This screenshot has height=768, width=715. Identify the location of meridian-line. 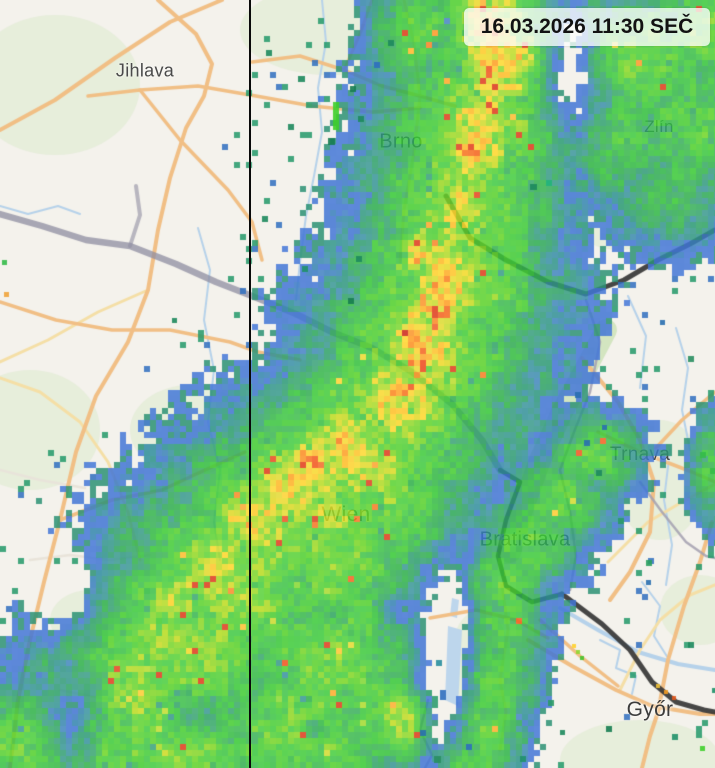
(250, 384).